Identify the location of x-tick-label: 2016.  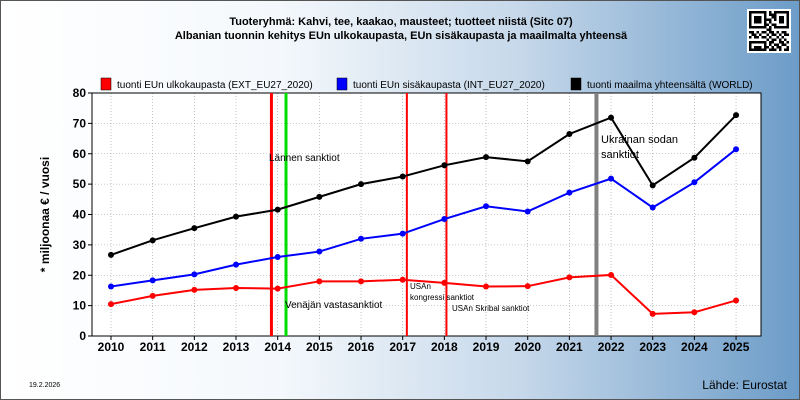
(361, 347).